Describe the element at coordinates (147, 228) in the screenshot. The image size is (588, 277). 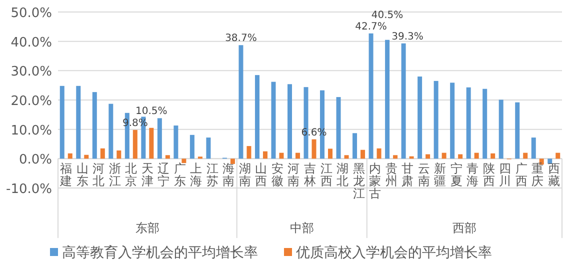
I see `text: 东部` at that location.